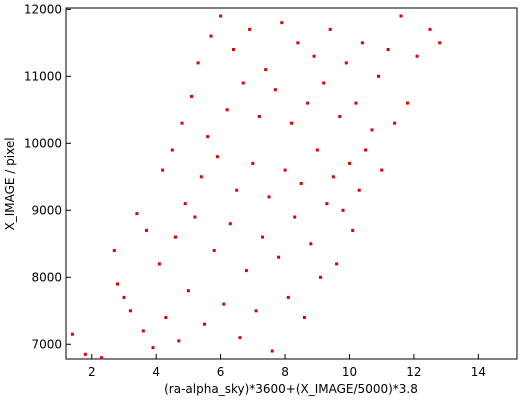 The width and height of the screenshot is (526, 400). Describe the element at coordinates (285, 372) in the screenshot. I see `x-tick-label: 8` at that location.